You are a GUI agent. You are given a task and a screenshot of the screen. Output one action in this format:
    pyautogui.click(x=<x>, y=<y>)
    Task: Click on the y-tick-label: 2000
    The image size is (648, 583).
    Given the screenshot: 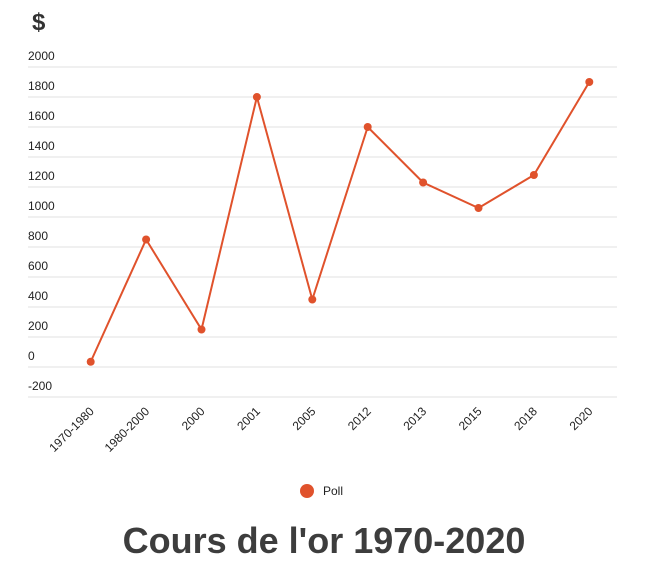 What is the action you would take?
    pyautogui.click(x=41, y=56)
    